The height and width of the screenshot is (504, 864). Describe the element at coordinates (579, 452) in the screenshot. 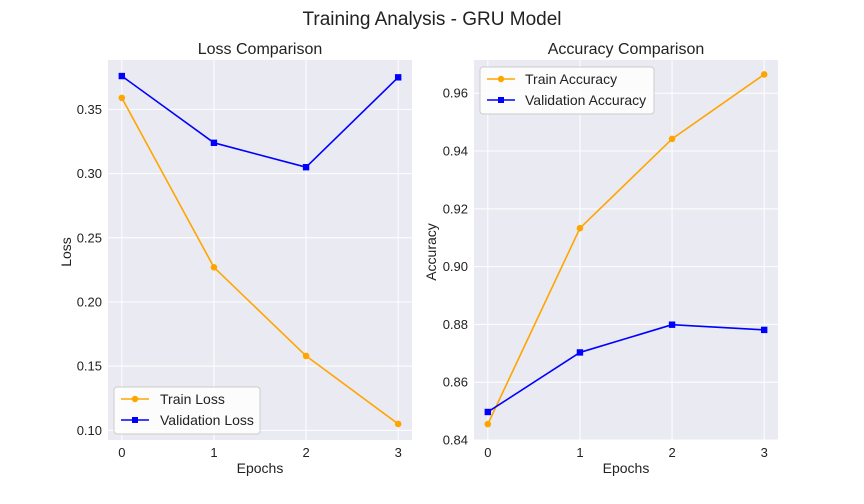

I see `accuracy-x-tick-label: 1` at that location.